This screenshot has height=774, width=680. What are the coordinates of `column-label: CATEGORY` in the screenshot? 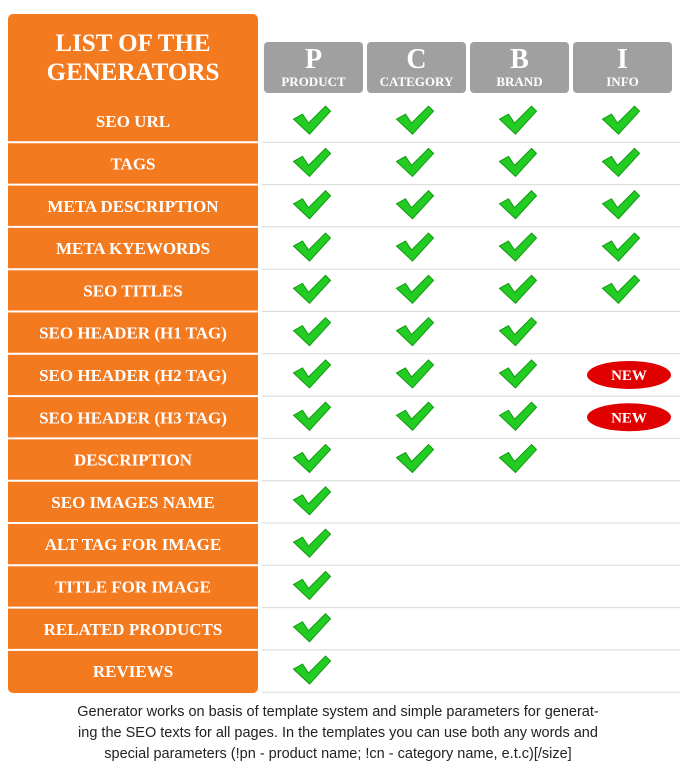 It's located at (417, 81).